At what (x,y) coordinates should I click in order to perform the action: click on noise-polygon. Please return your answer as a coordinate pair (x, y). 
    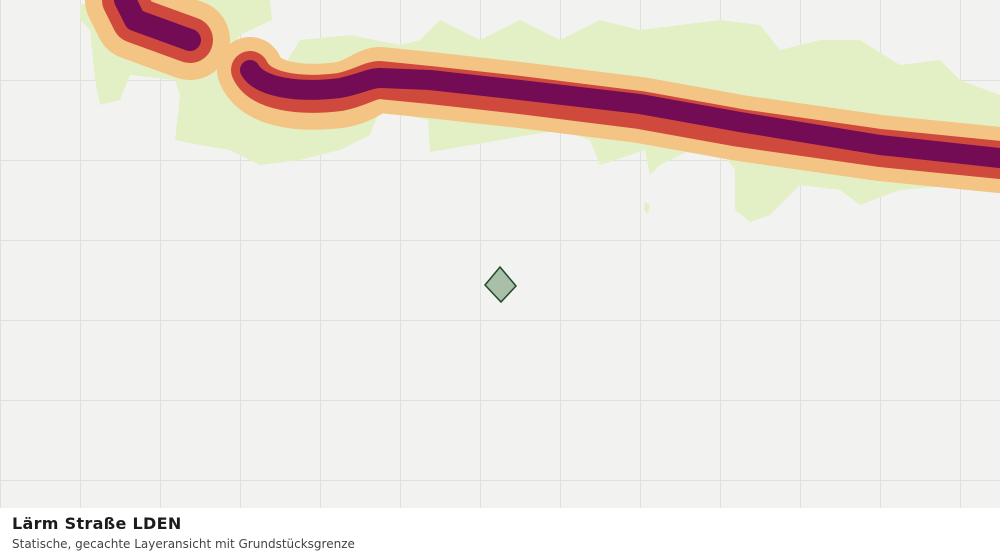
    Looking at the image, I should click on (647, 208).